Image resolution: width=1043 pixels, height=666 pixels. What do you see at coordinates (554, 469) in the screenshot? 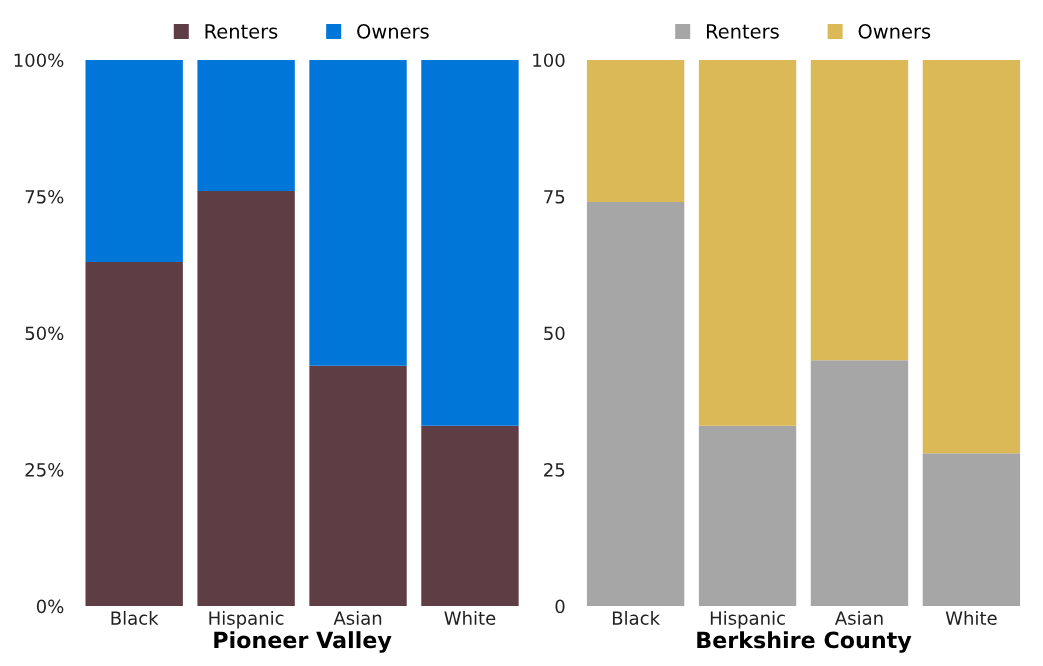
I see `y-tick-label: 25` at bounding box center [554, 469].